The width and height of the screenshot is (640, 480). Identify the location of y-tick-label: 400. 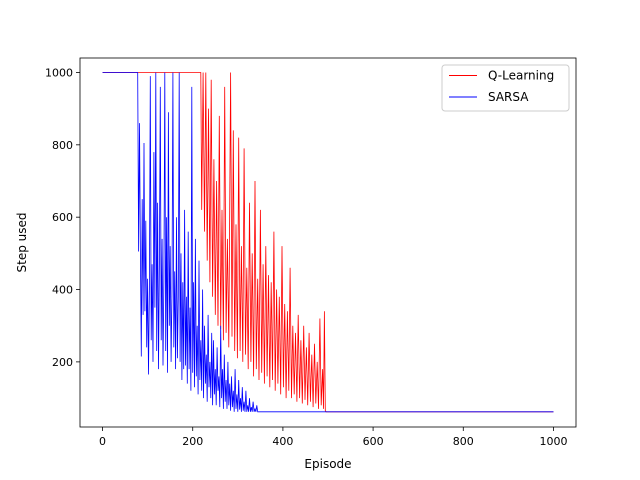
(62, 290).